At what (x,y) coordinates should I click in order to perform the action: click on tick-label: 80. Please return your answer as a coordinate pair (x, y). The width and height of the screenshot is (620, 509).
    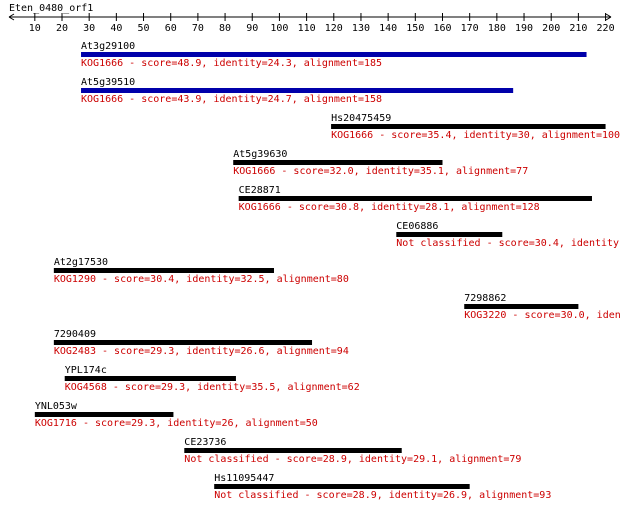
    Looking at the image, I should click on (225, 28).